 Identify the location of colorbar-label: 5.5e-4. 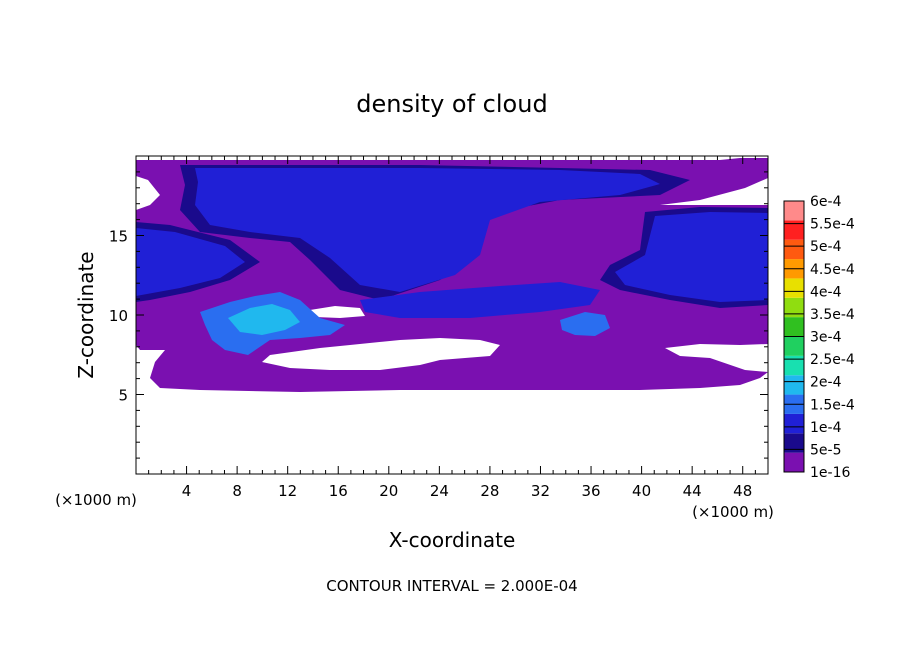
(832, 225).